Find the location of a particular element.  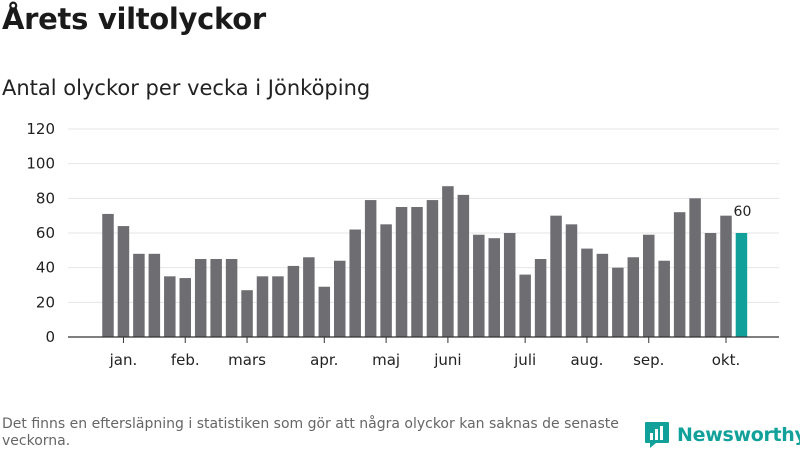

y-tick-label: 80 is located at coordinates (45, 198).